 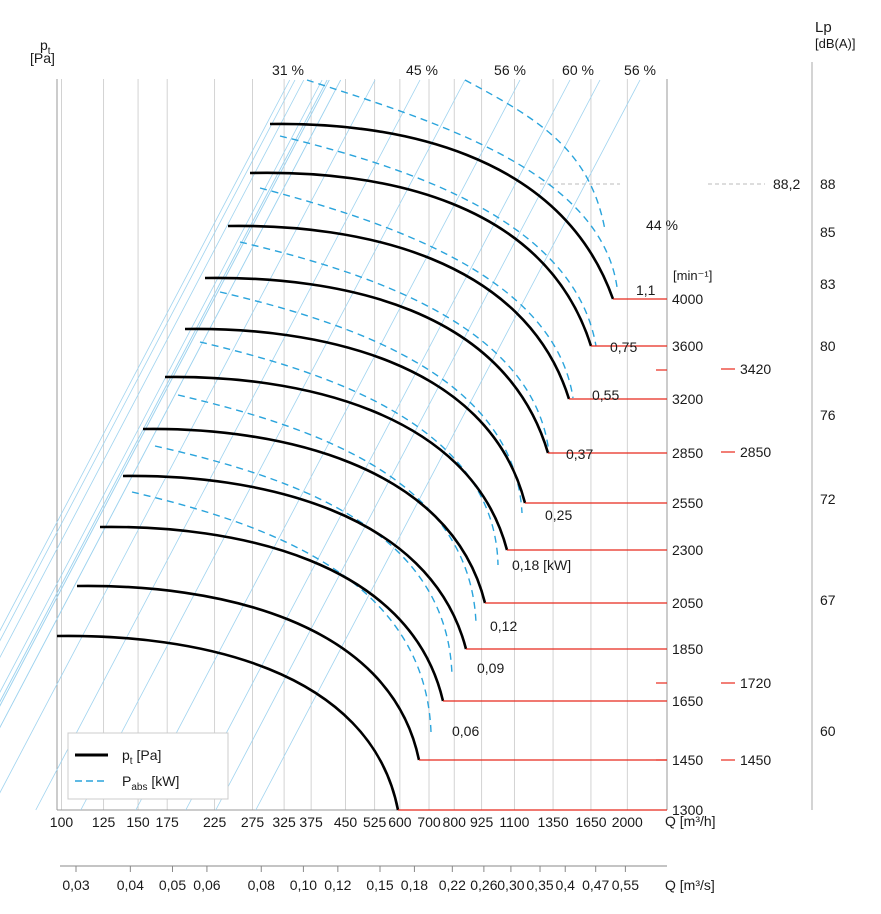 I want to click on x-tick-label-m3h: 175, so click(x=167, y=822).